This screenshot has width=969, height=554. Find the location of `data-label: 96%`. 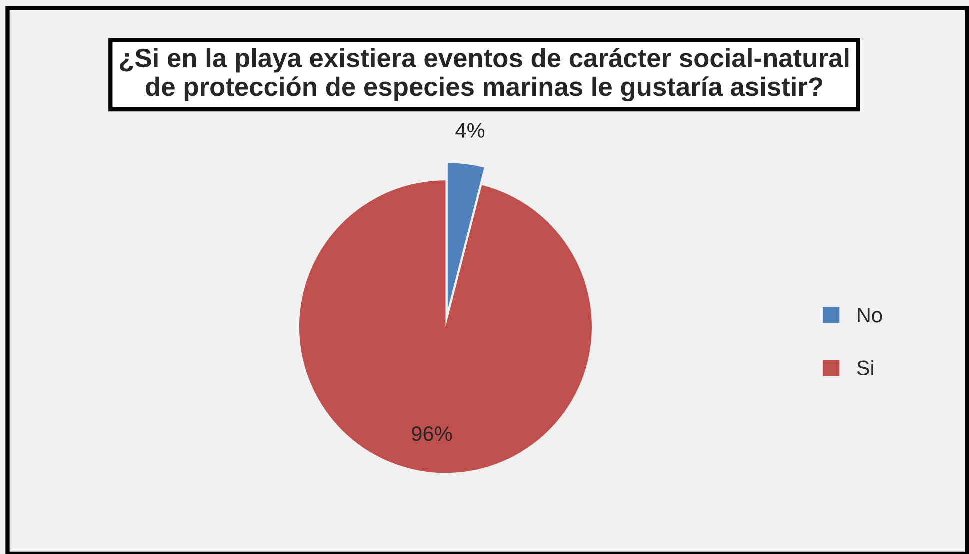

data-label: 96% is located at coordinates (432, 434).